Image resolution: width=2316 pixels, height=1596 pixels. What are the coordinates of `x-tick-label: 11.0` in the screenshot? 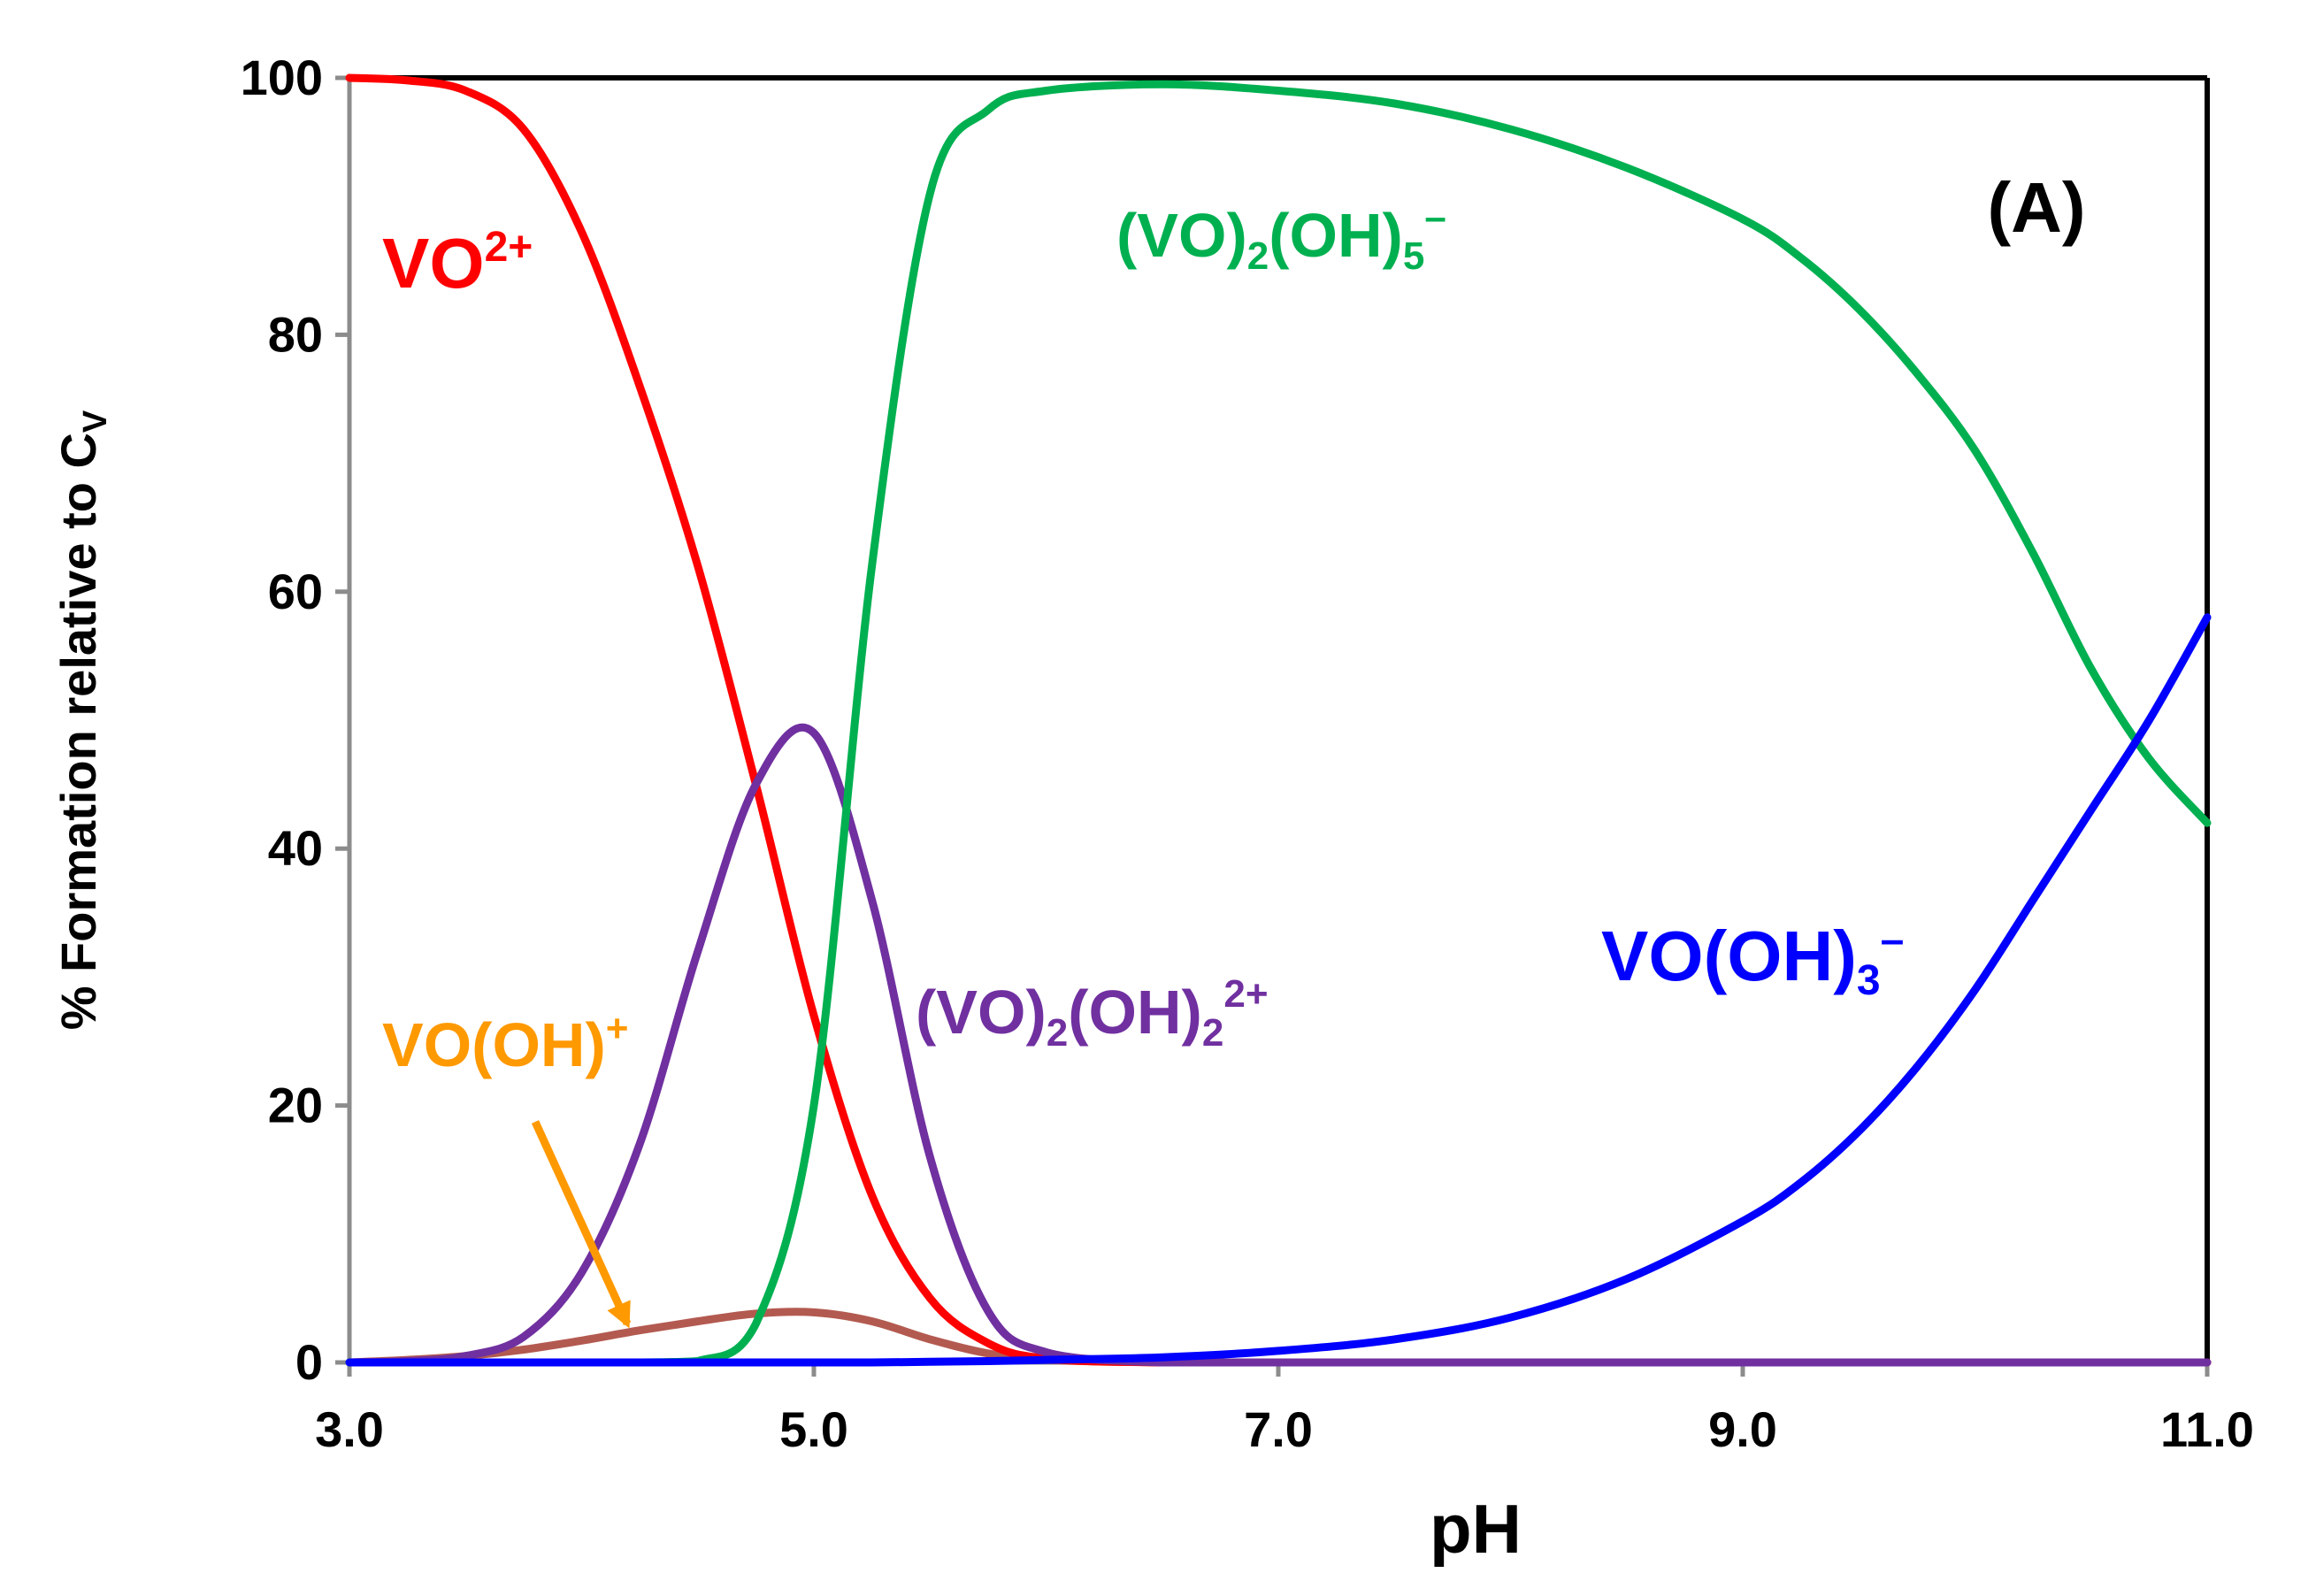 It's located at (2207, 1429).